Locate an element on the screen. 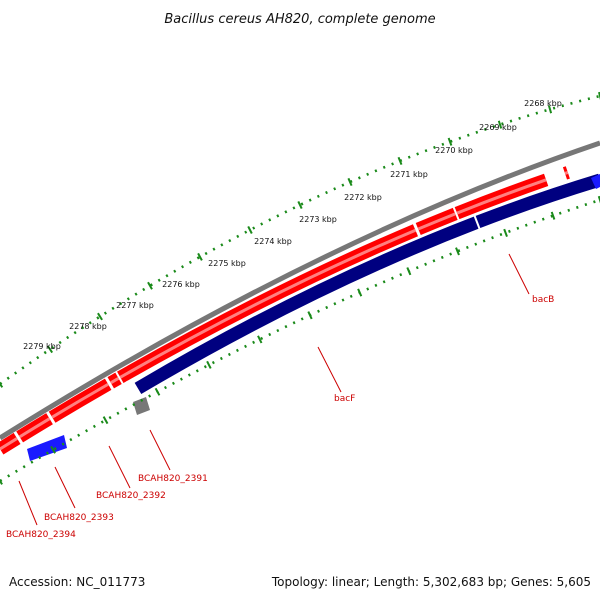  leader-bacb is located at coordinates (519, 274).